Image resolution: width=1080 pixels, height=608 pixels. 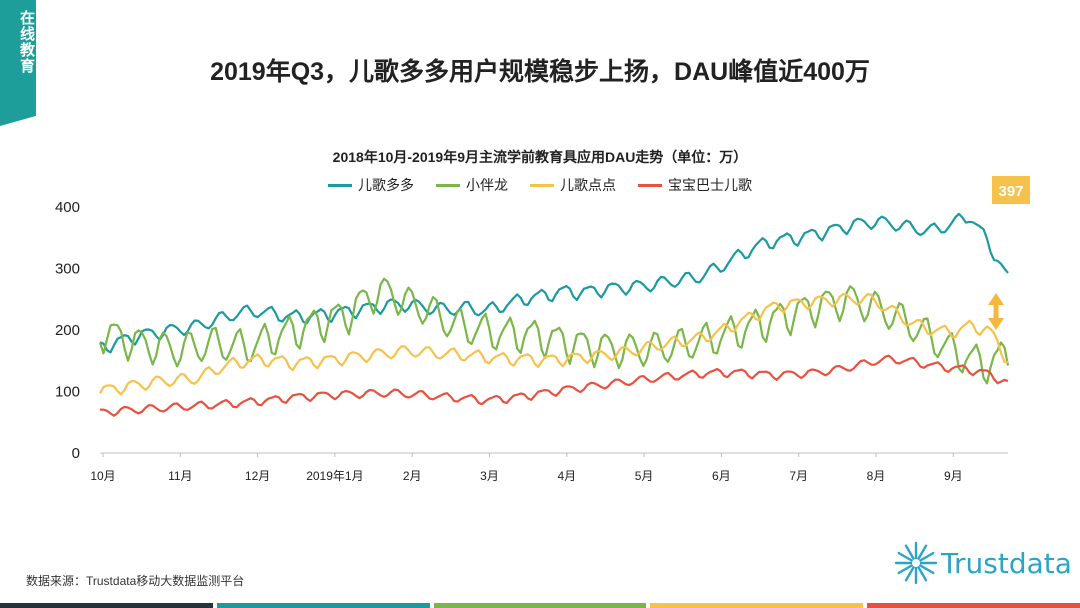 What do you see at coordinates (1006, 563) in the screenshot?
I see `brand-name: Trustdata` at bounding box center [1006, 563].